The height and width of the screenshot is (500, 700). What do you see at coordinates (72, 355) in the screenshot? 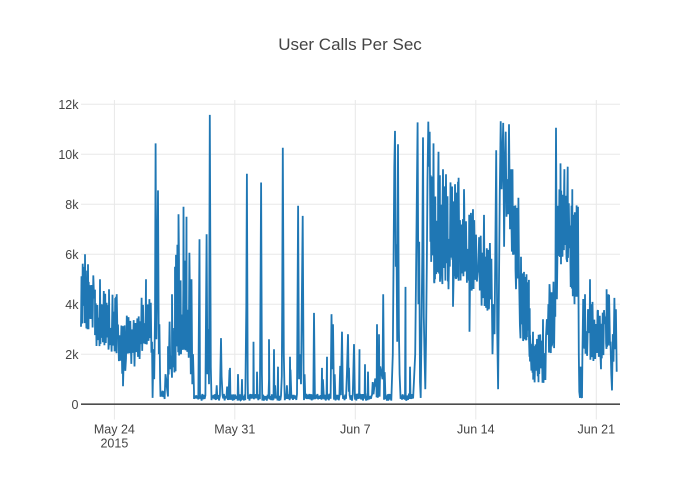
I see `svg-text: 2k` at bounding box center [72, 355].